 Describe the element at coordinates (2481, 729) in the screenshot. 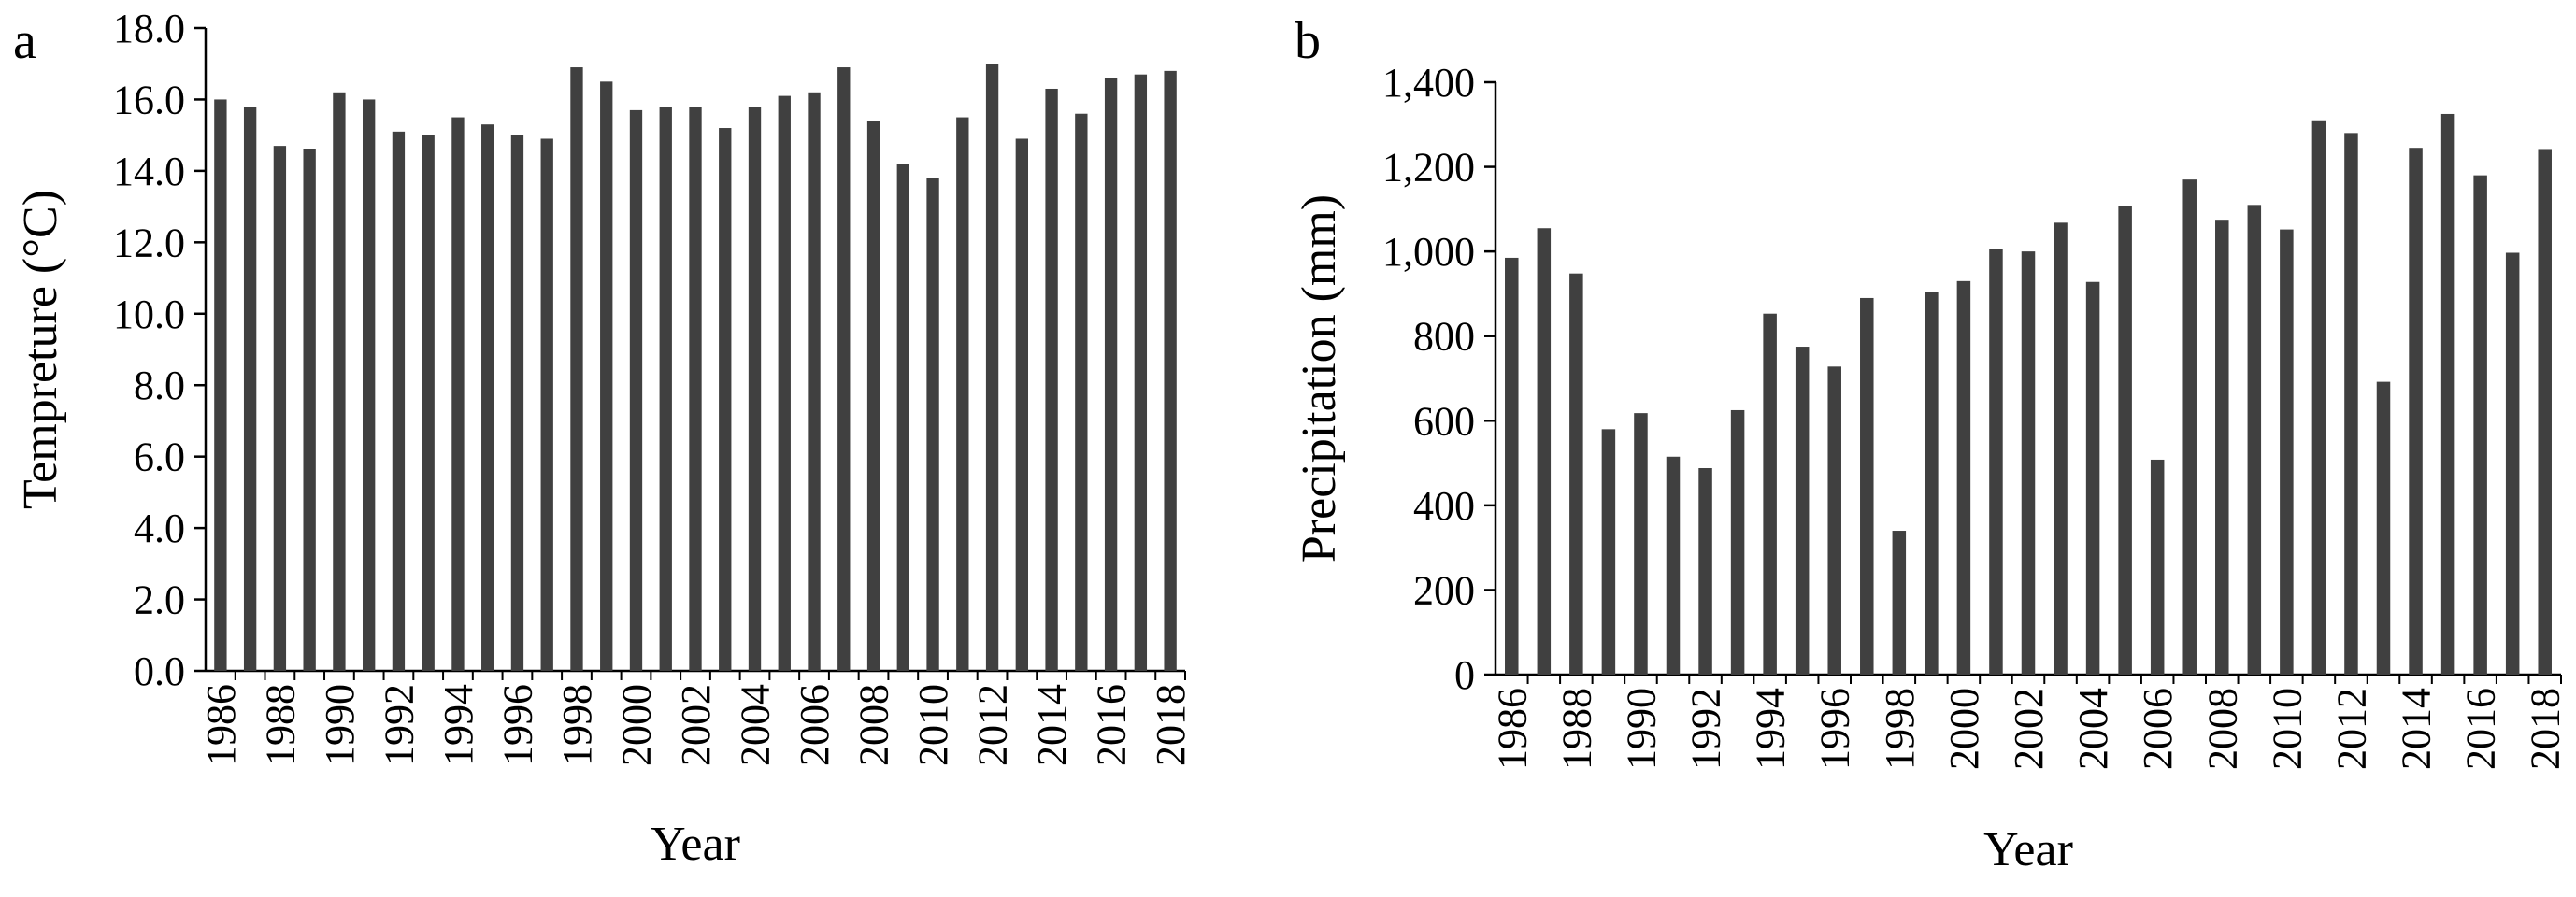

I see `x-tick-label: 2016` at that location.